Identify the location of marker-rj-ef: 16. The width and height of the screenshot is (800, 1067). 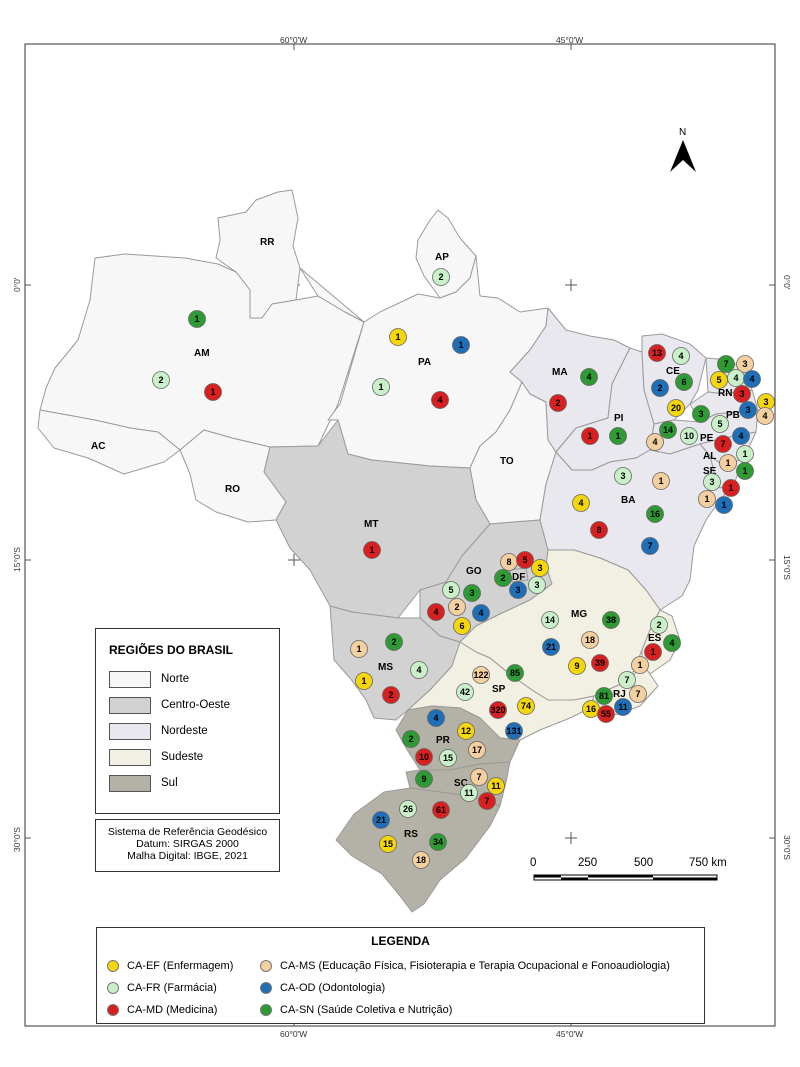
(591, 709).